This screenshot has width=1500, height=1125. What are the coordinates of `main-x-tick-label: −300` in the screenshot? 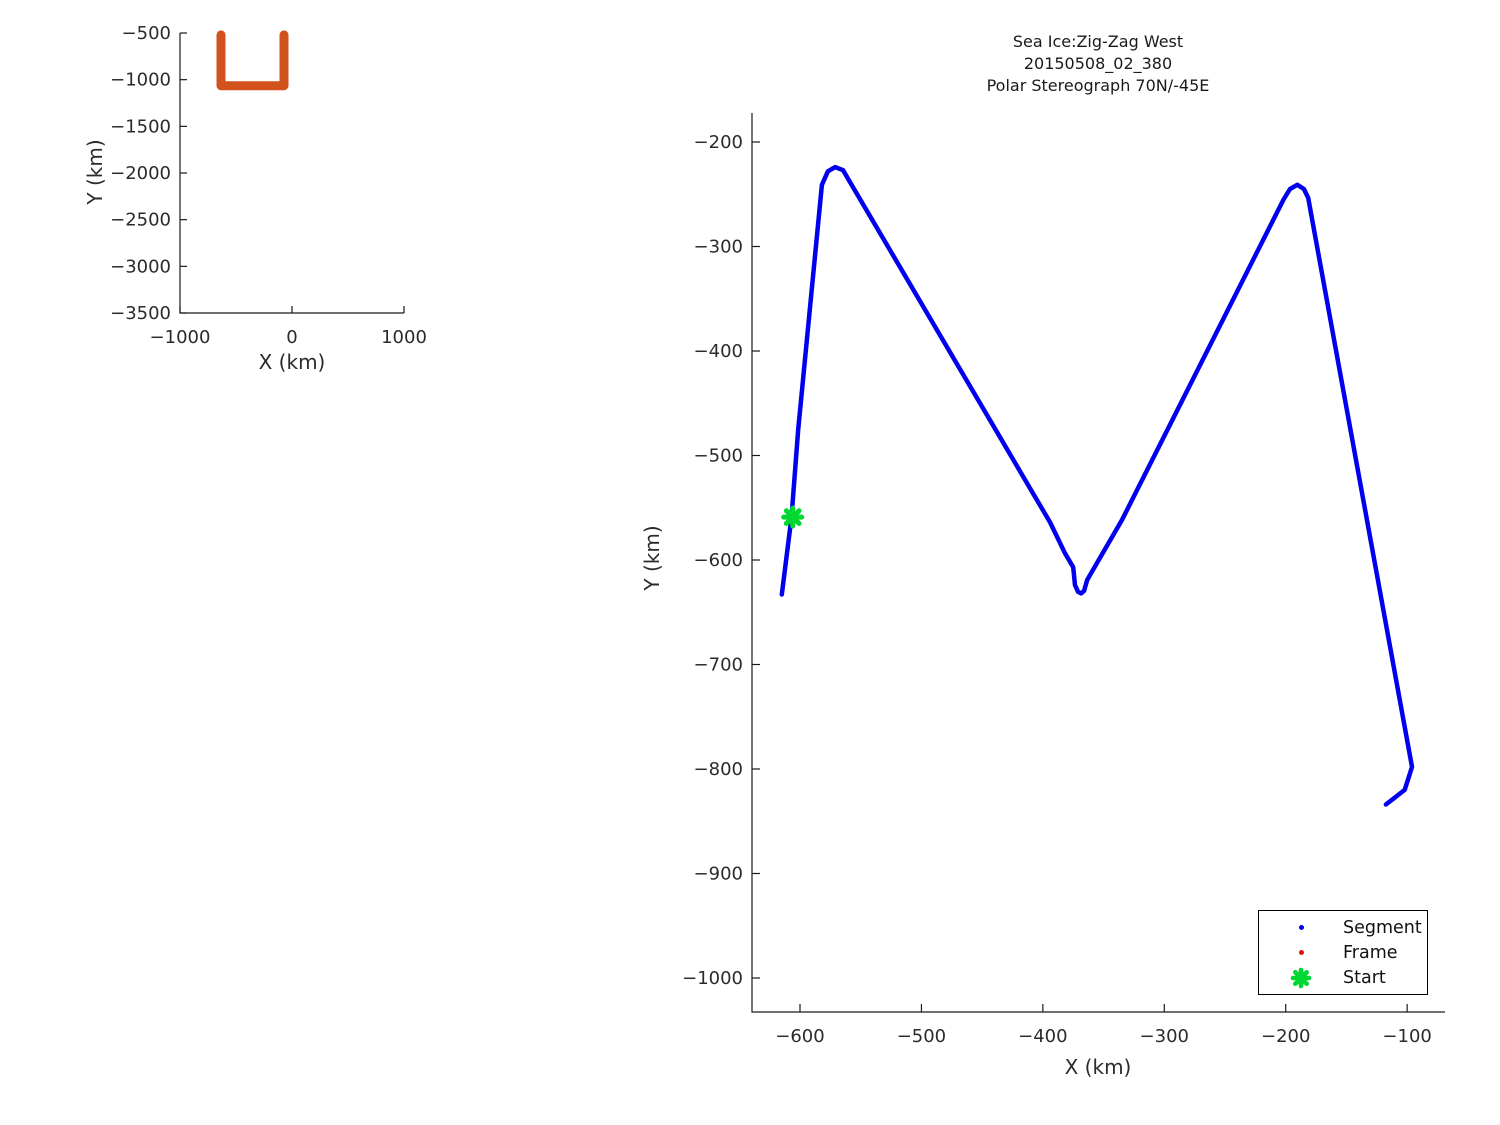 It's located at (1164, 1036).